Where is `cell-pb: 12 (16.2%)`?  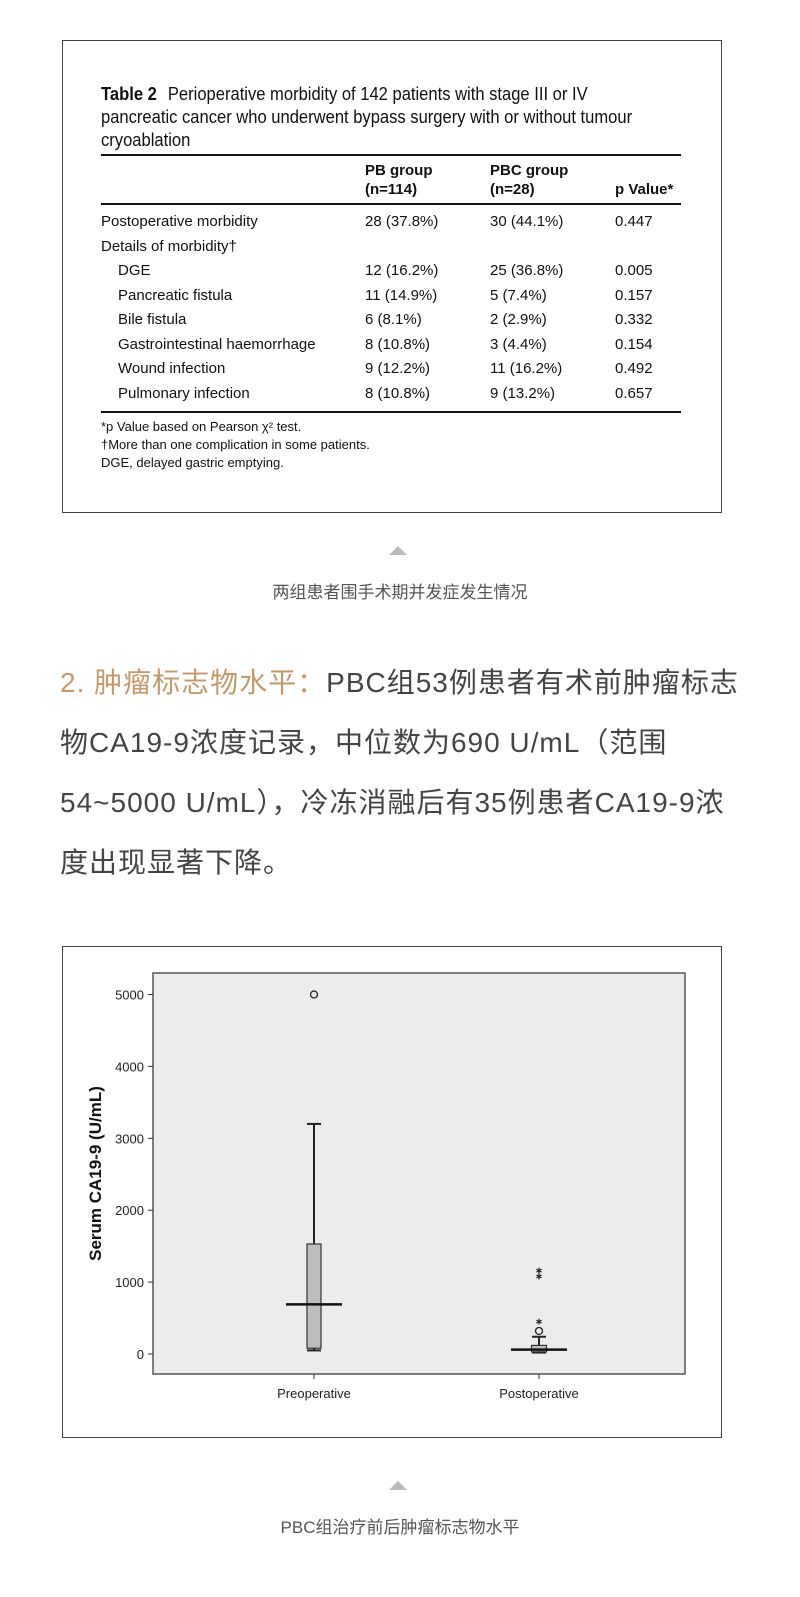
cell-pb: 12 (16.2%) is located at coordinates (402, 270).